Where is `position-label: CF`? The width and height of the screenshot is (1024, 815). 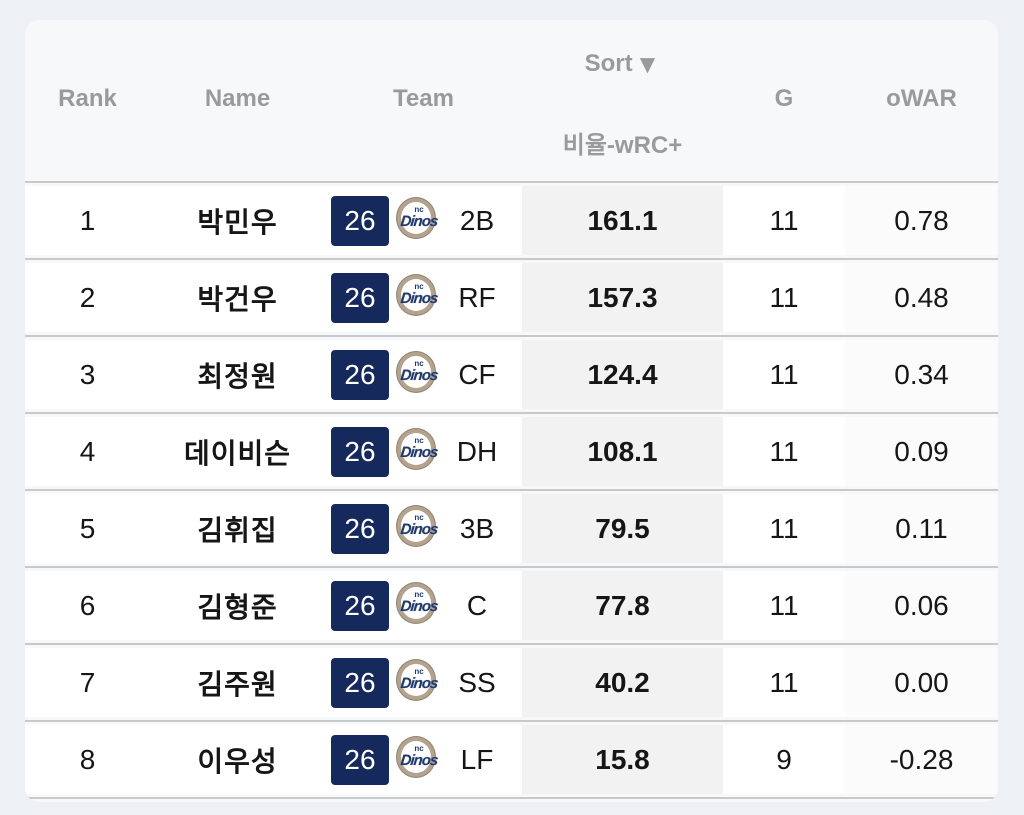
position-label: CF is located at coordinates (477, 374).